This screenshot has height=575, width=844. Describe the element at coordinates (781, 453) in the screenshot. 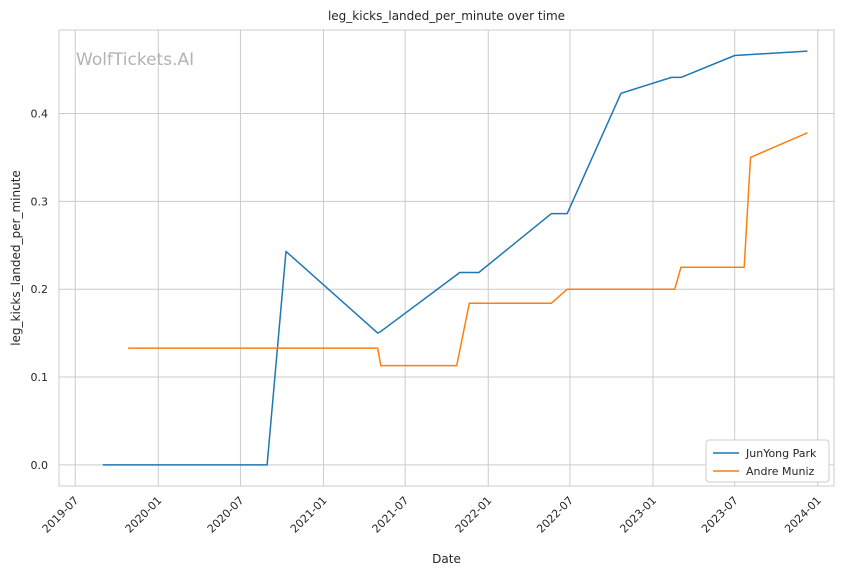

I see `legend-label-junyong-park: JunYong Park` at that location.